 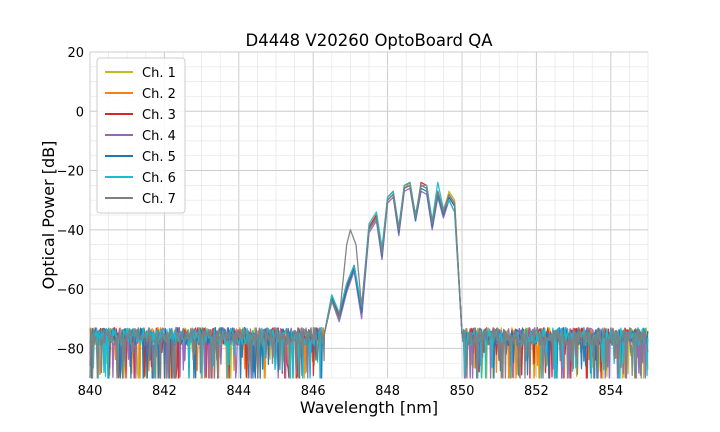 I want to click on x-axis-label: Wavelength [nm], so click(x=369, y=407).